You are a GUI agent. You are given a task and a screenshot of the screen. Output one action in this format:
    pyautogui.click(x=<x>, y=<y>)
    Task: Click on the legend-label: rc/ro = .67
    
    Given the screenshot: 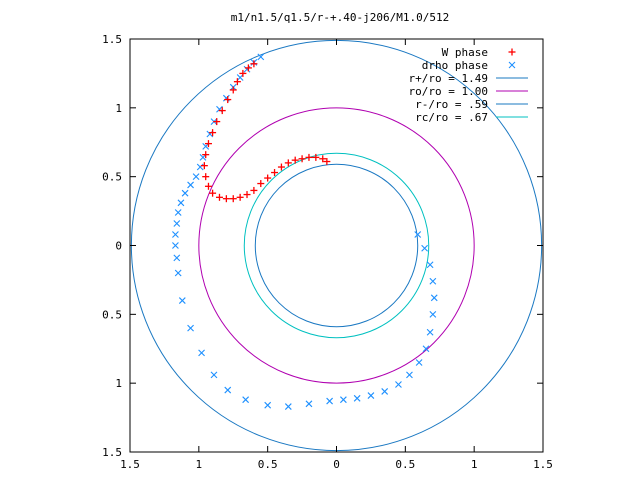 What is the action you would take?
    pyautogui.click(x=451, y=117)
    